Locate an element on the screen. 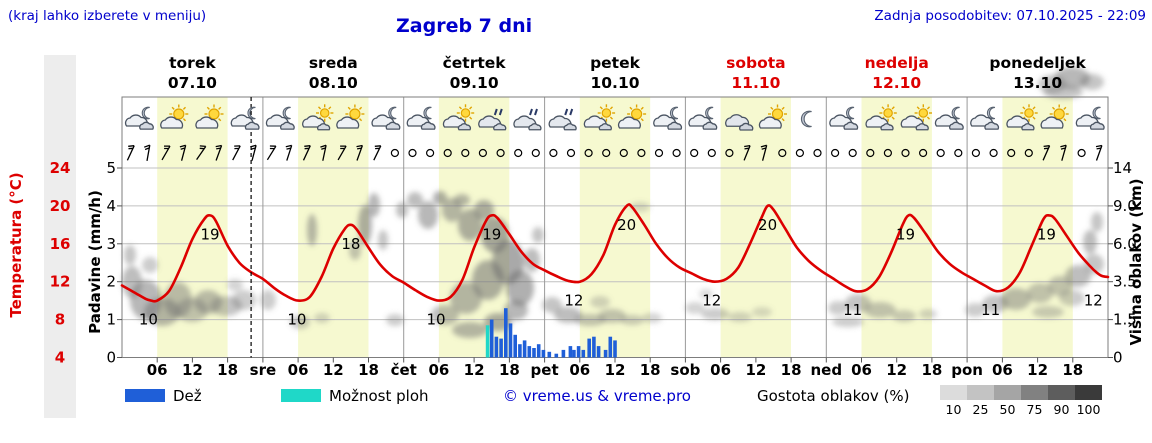  density-scale-tick-label: 75 is located at coordinates (1034, 409).